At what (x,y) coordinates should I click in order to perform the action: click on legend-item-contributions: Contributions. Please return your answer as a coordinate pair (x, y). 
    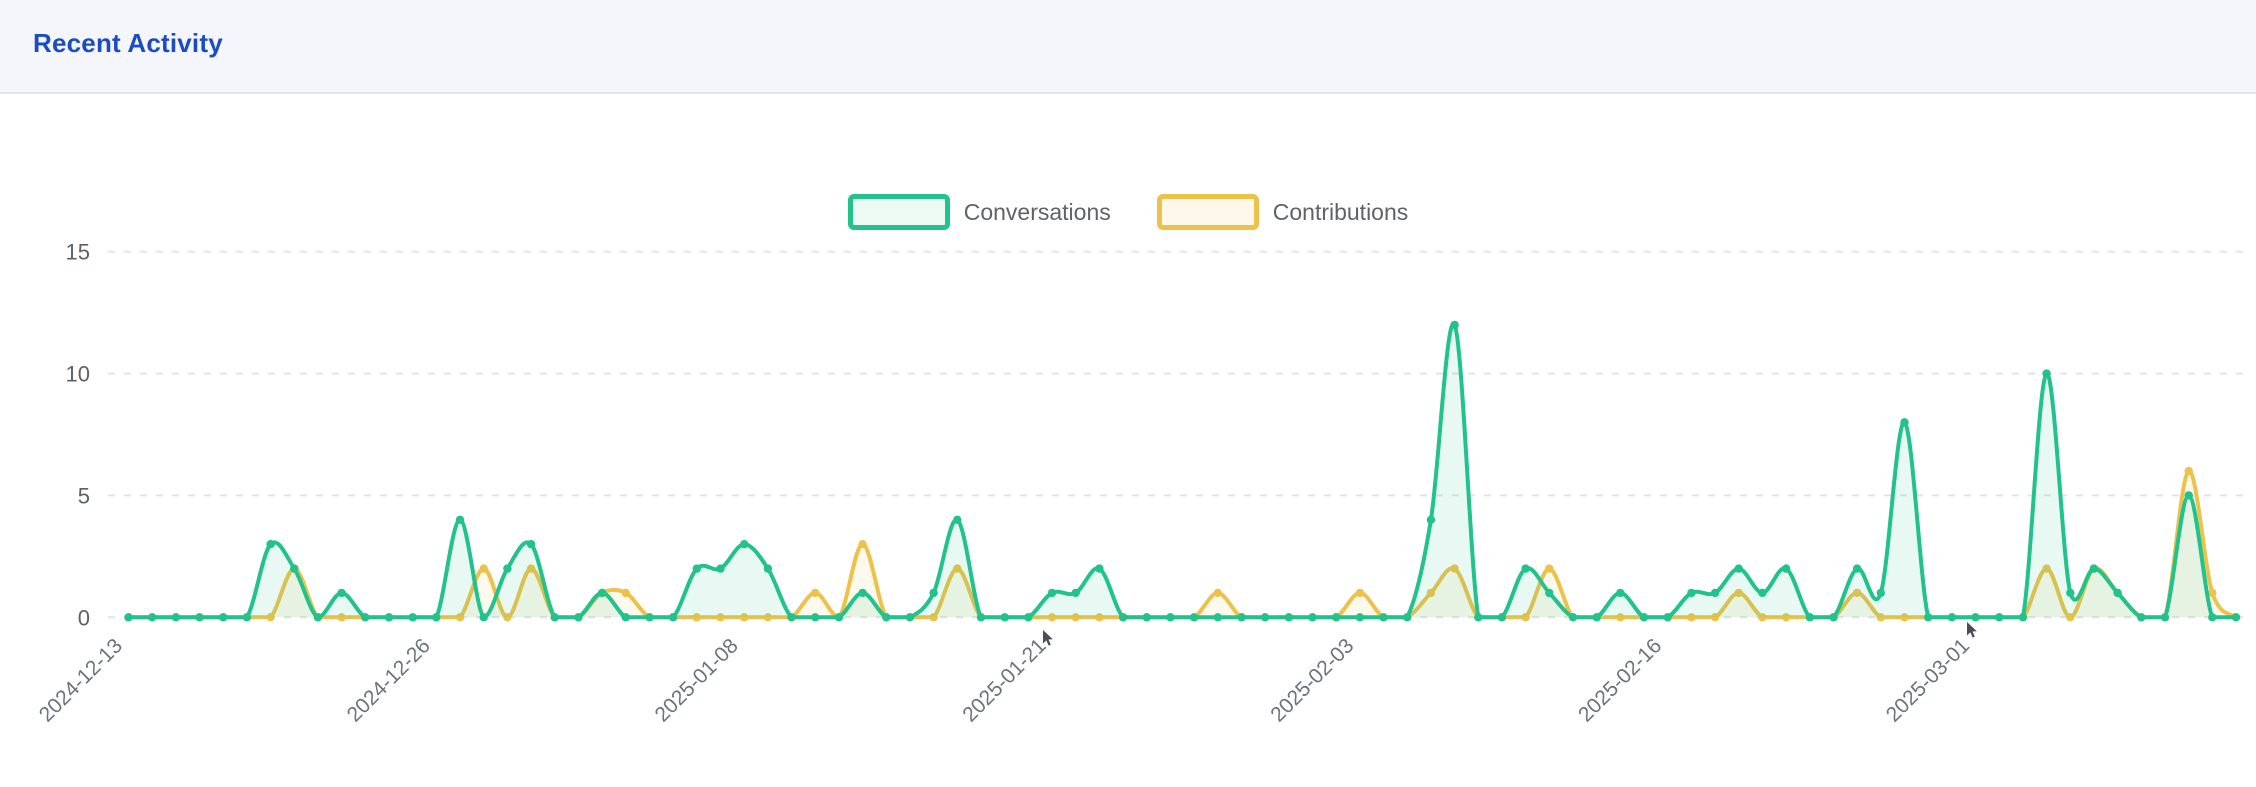
    Looking at the image, I should click on (1282, 212).